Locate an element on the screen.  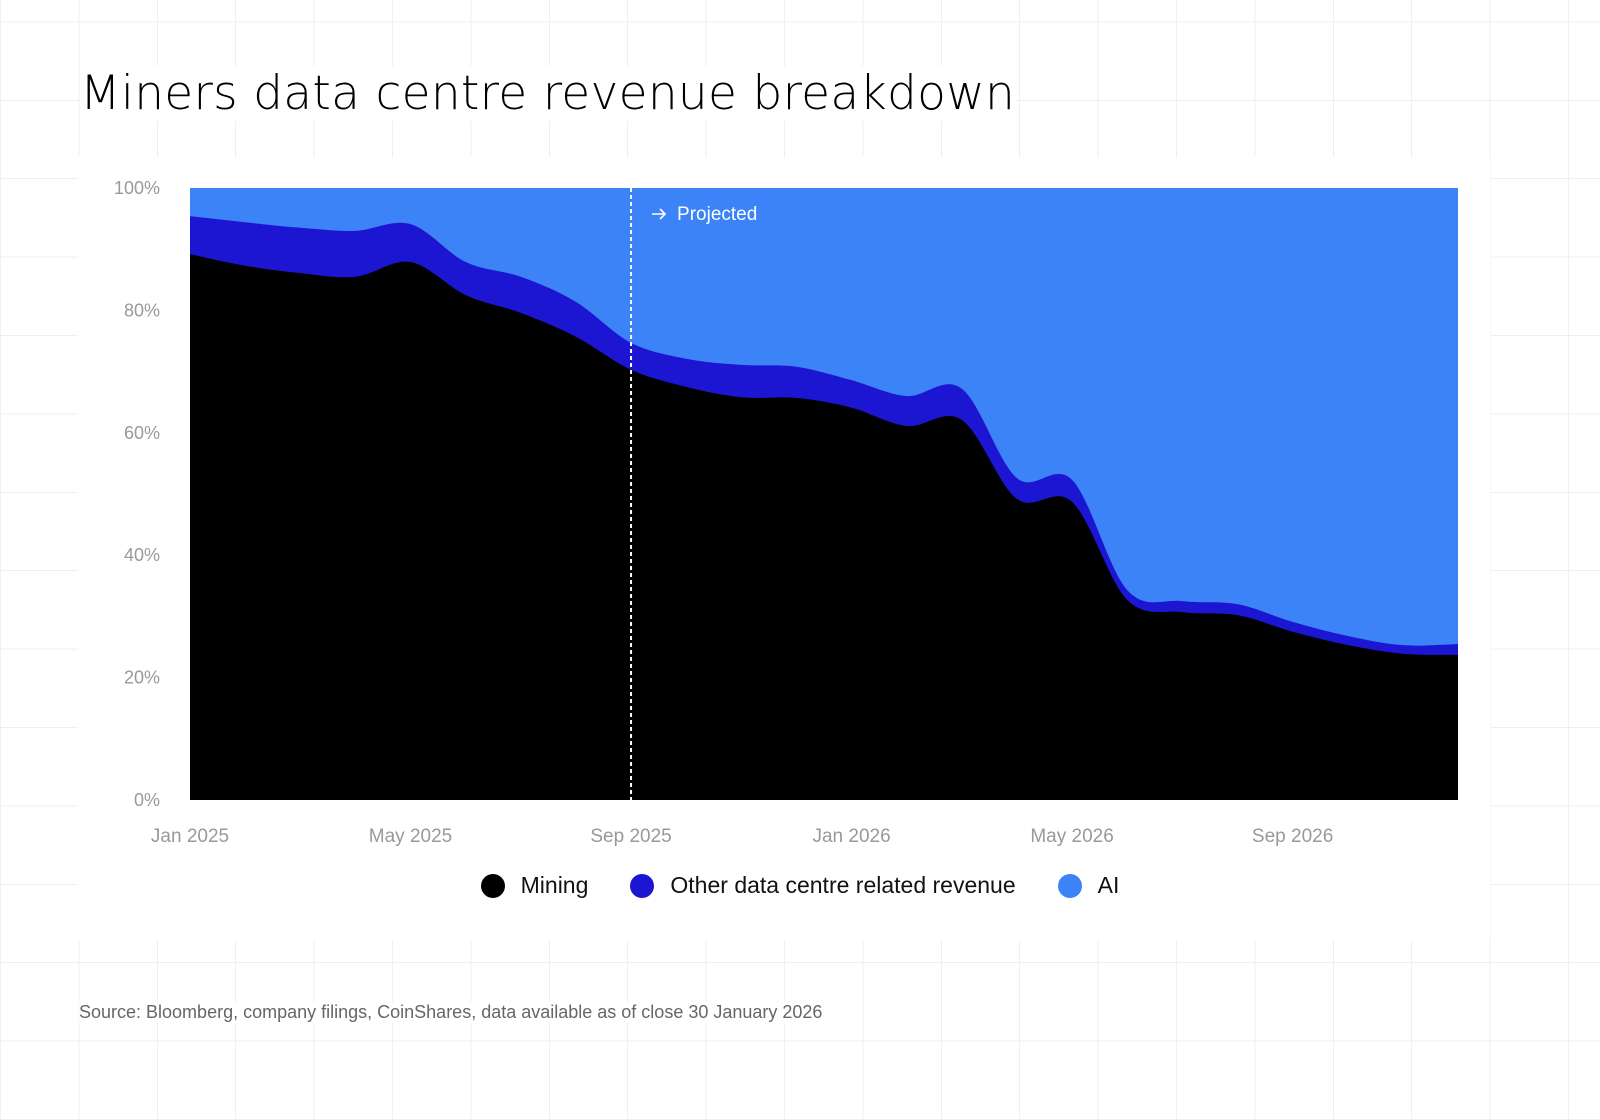
y-tick-label: 40% is located at coordinates (142, 555).